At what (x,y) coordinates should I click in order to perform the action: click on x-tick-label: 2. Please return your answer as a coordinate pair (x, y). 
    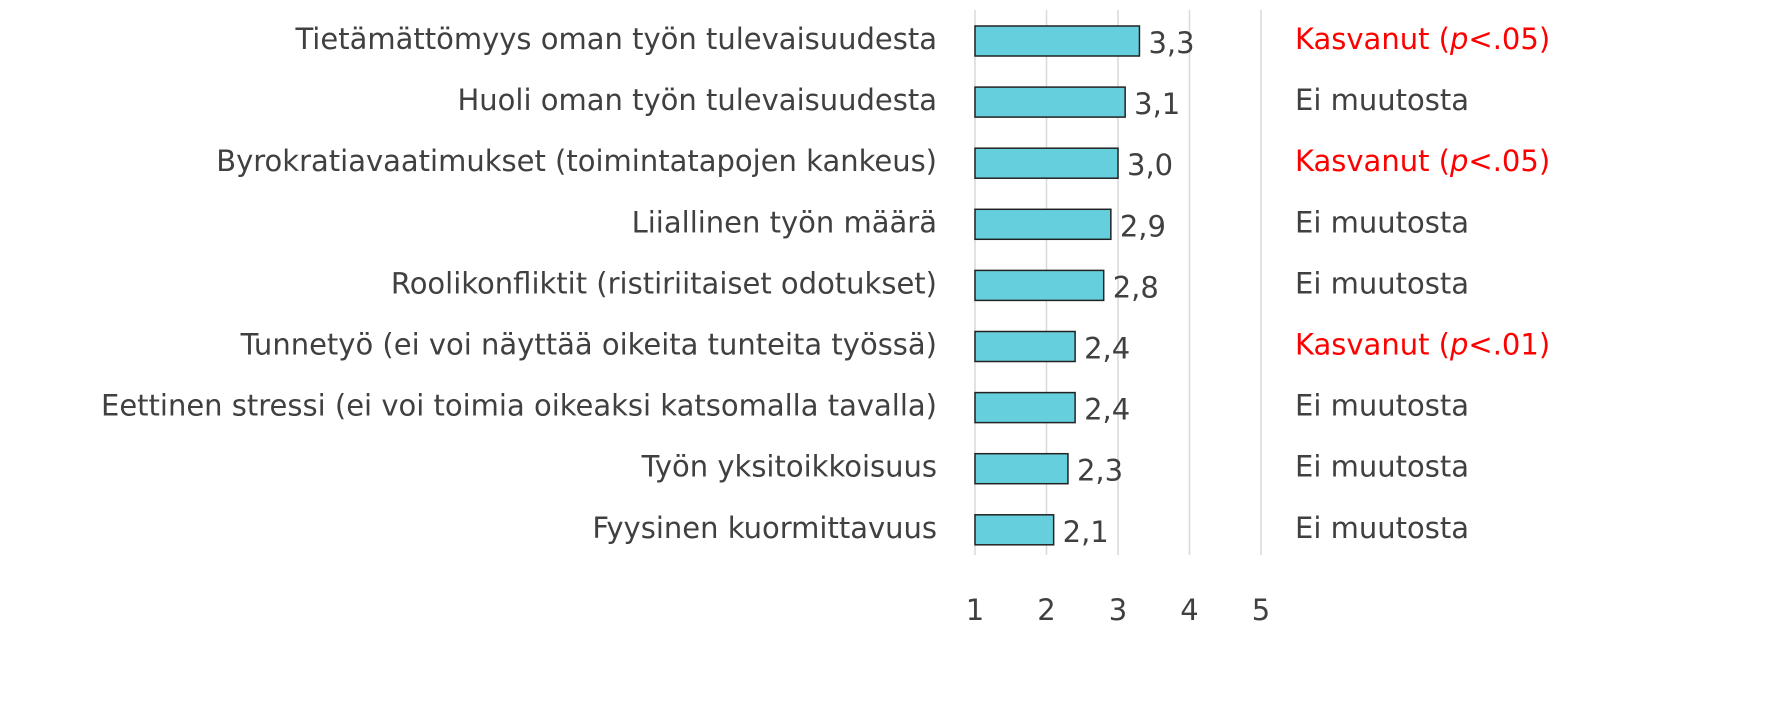
    Looking at the image, I should click on (1046, 610).